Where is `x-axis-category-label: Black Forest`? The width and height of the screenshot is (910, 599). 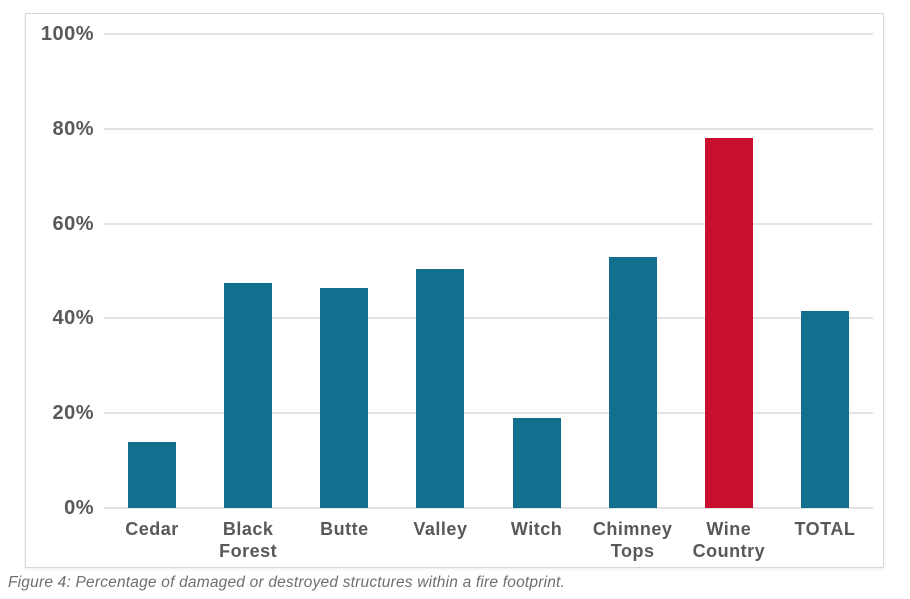 x-axis-category-label: Black Forest is located at coordinates (248, 540).